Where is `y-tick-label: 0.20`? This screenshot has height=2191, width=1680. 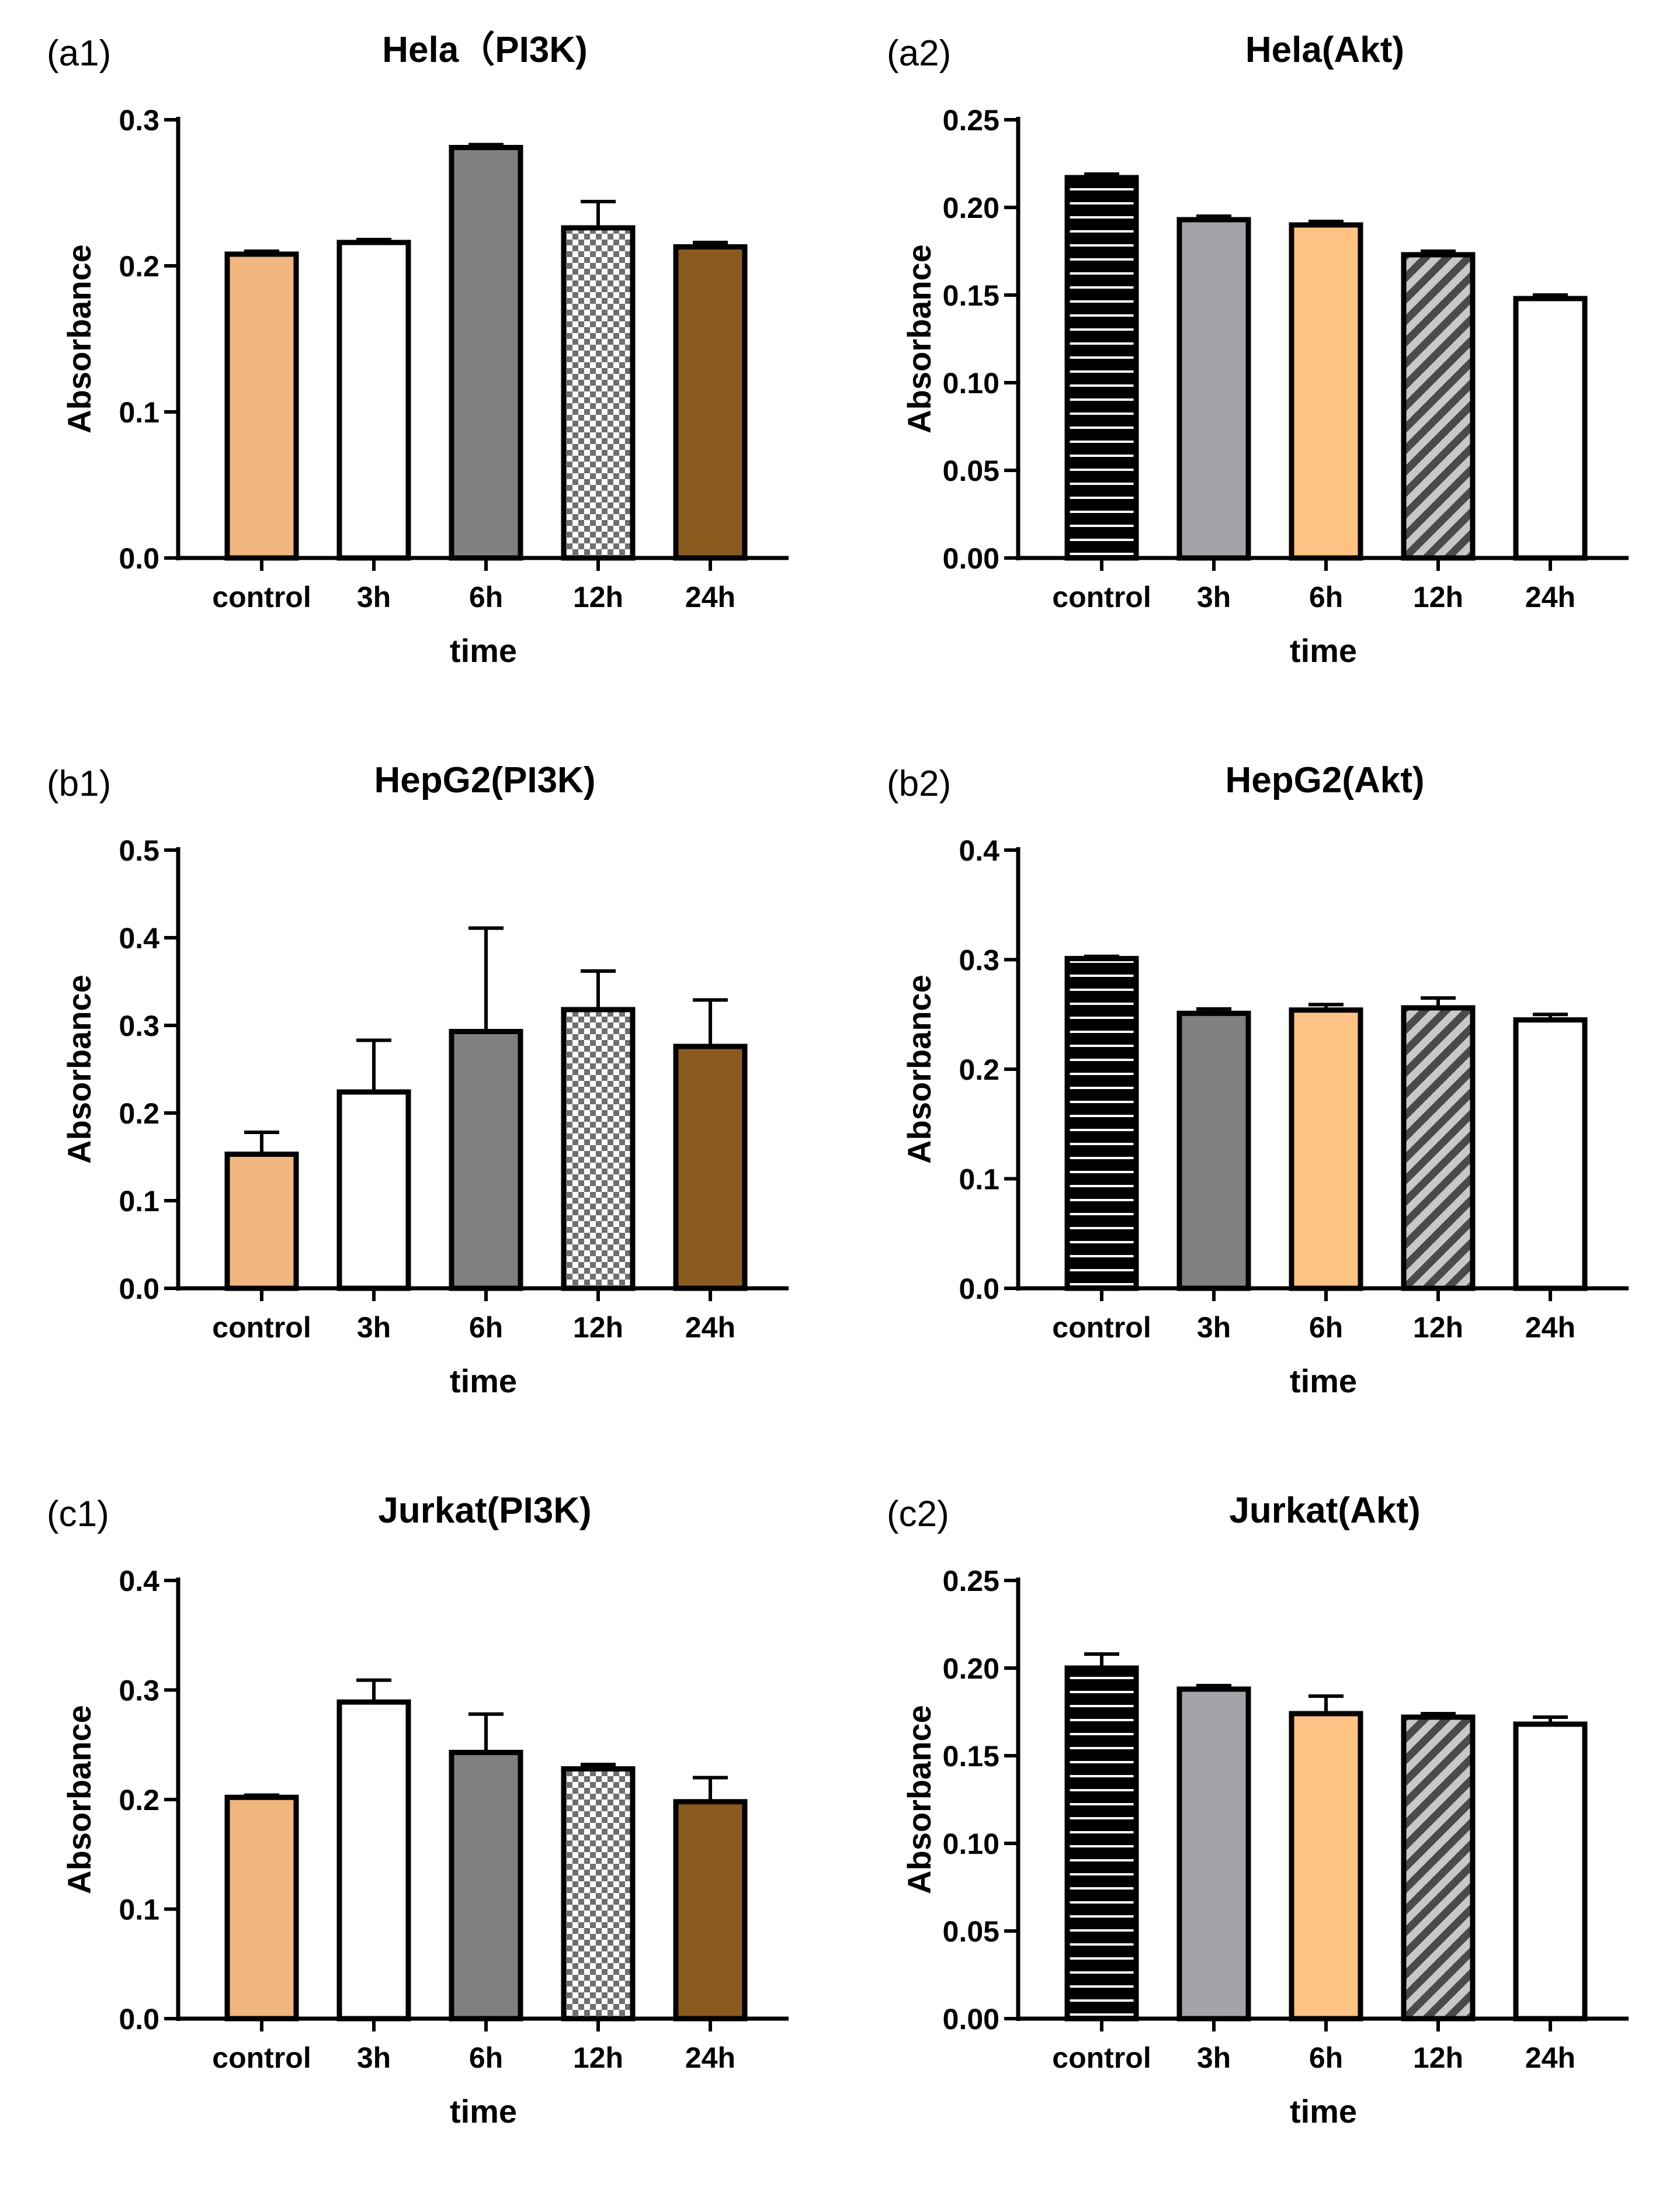
y-tick-label: 0.20 is located at coordinates (971, 1668).